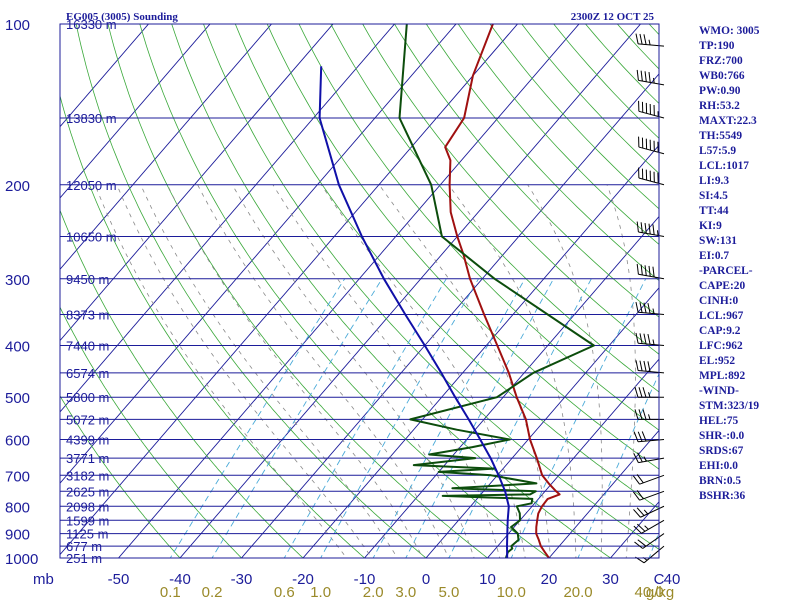 The image size is (800, 600). Describe the element at coordinates (91, 185) in the screenshot. I see `height-label: 12050 m` at that location.